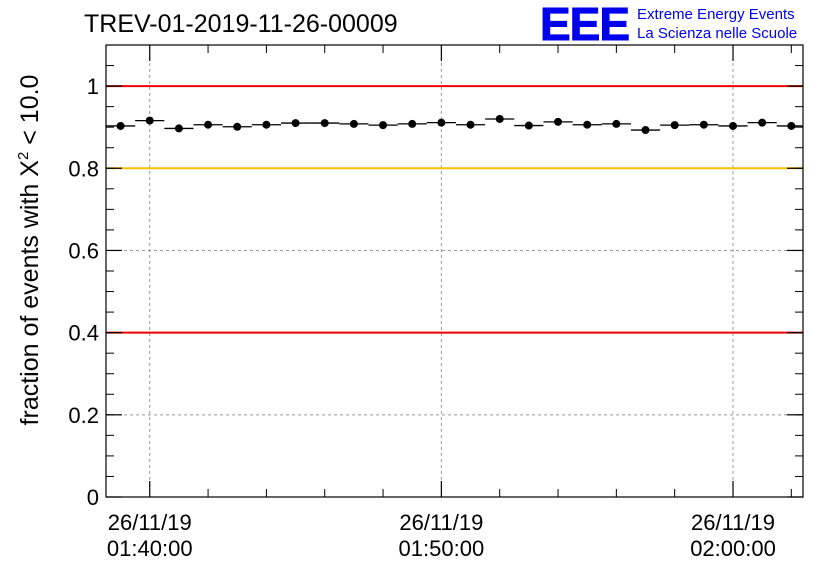 The width and height of the screenshot is (836, 572). Describe the element at coordinates (30, 113) in the screenshot. I see `y-axis-title-tail: < 10.0` at that location.